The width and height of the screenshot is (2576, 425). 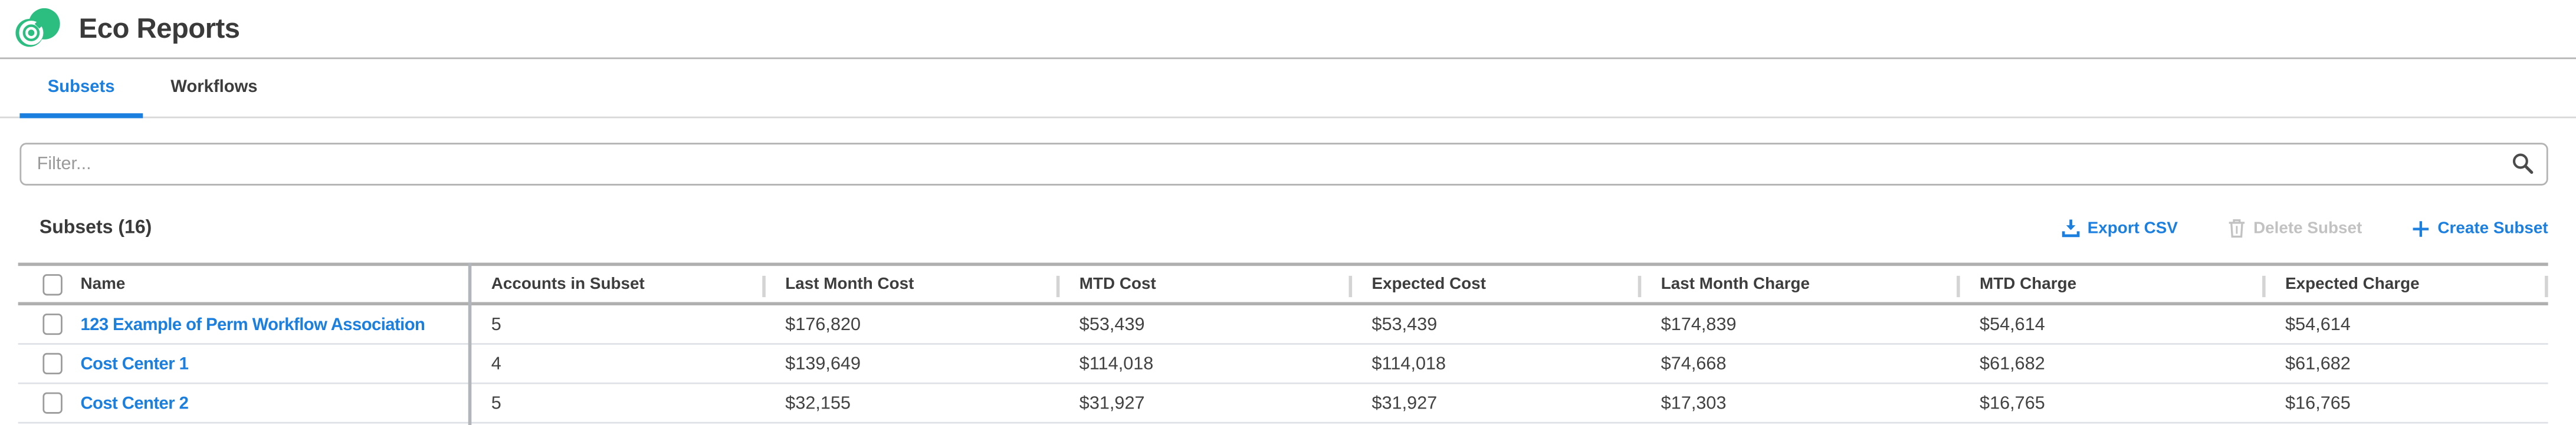 I want to click on download-icon, so click(x=2070, y=228).